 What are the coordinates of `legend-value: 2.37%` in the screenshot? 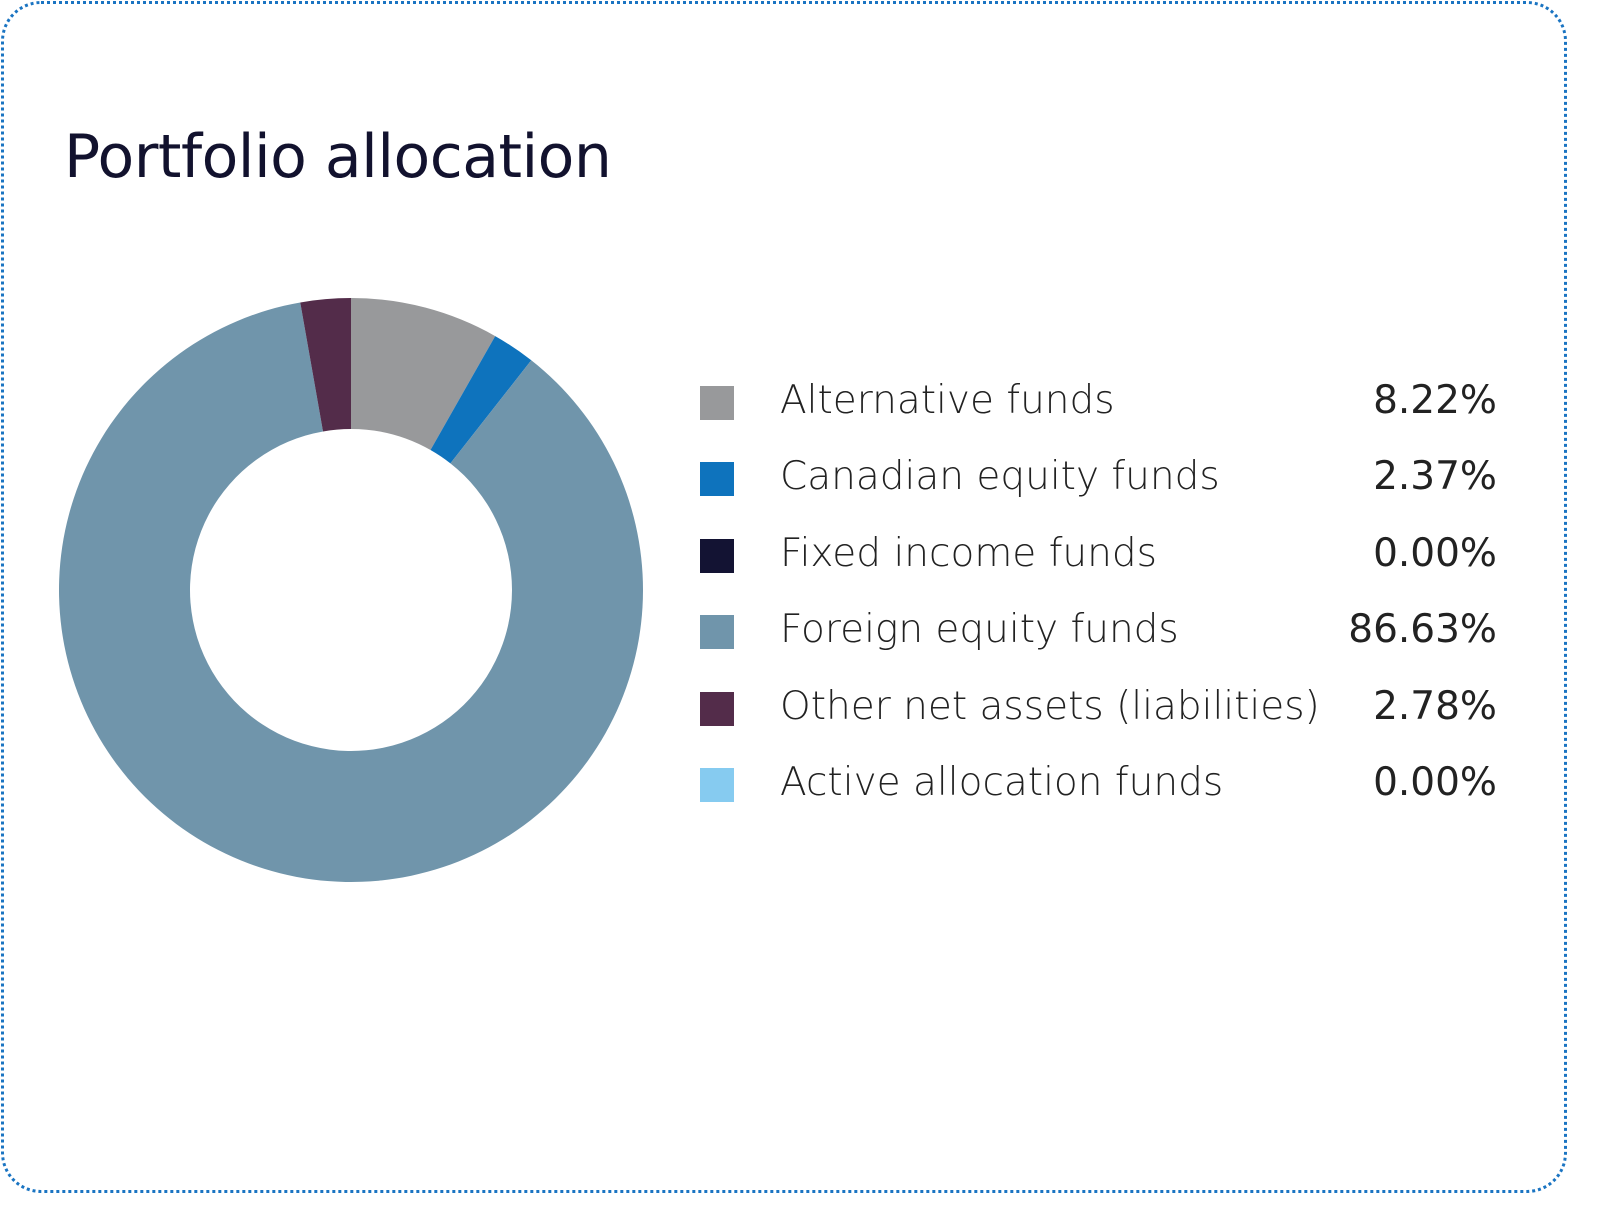 It's located at (1435, 477).